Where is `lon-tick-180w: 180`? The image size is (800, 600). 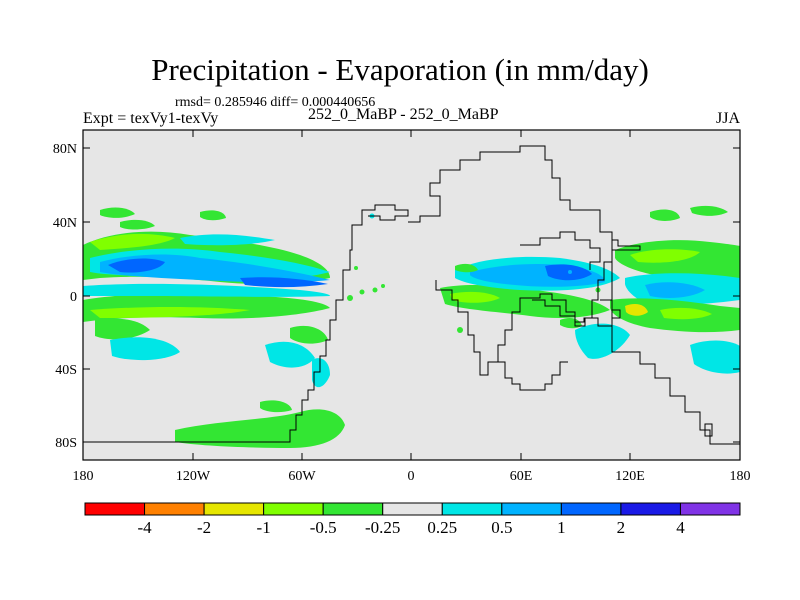
lon-tick-180w: 180 is located at coordinates (83, 476).